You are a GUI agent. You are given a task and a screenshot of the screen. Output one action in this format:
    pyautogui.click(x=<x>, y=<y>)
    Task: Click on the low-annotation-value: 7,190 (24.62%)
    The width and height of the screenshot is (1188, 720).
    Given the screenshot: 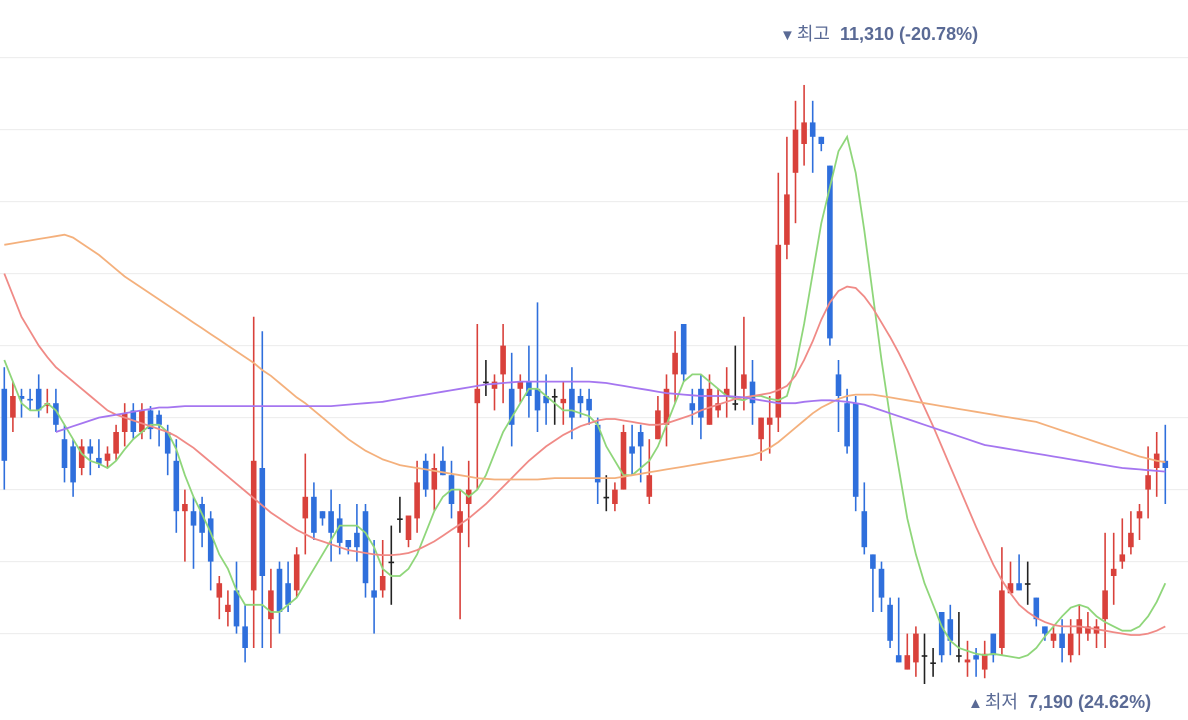 What is the action you would take?
    pyautogui.click(x=1089, y=702)
    